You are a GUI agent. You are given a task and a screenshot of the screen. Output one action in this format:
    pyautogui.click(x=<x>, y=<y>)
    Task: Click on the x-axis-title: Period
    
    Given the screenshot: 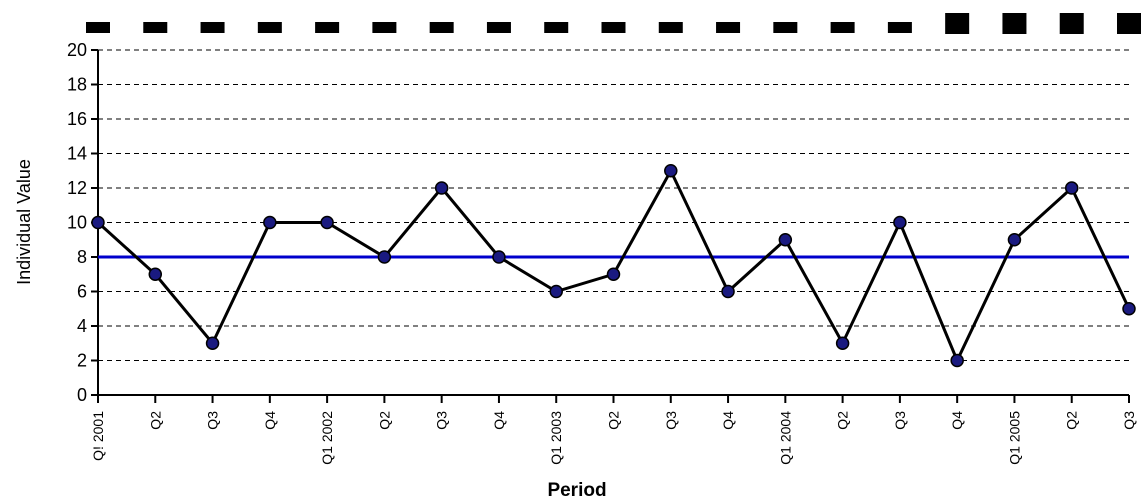 What is the action you would take?
    pyautogui.click(x=576, y=490)
    